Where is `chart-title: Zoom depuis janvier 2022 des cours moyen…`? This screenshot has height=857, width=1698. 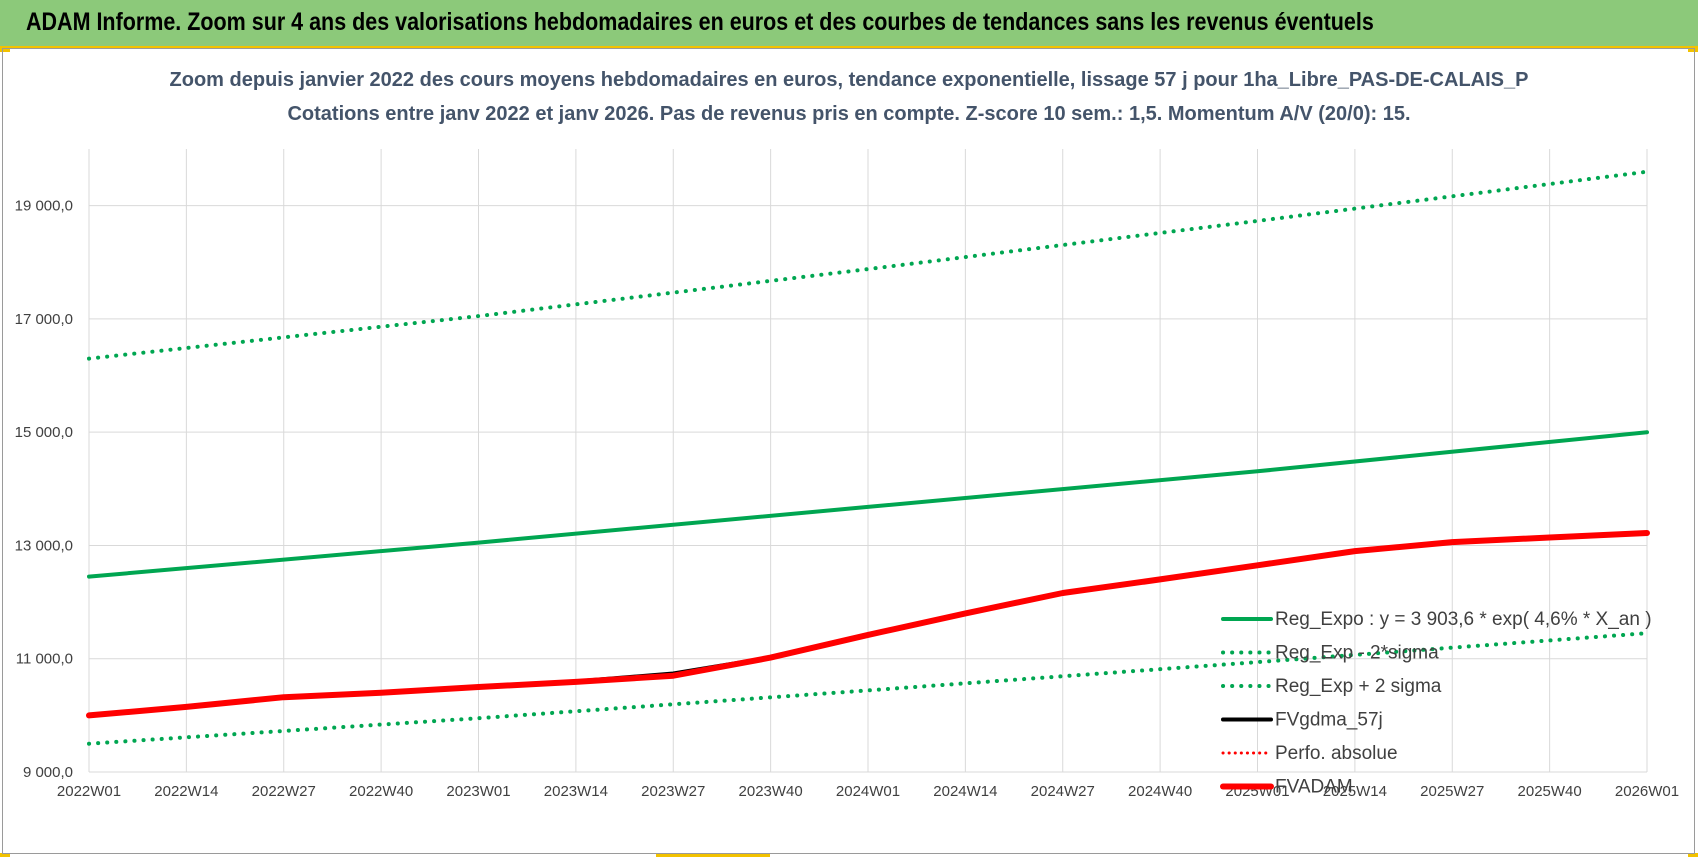
chart-title: Zoom depuis janvier 2022 des cours moyen… is located at coordinates (849, 80).